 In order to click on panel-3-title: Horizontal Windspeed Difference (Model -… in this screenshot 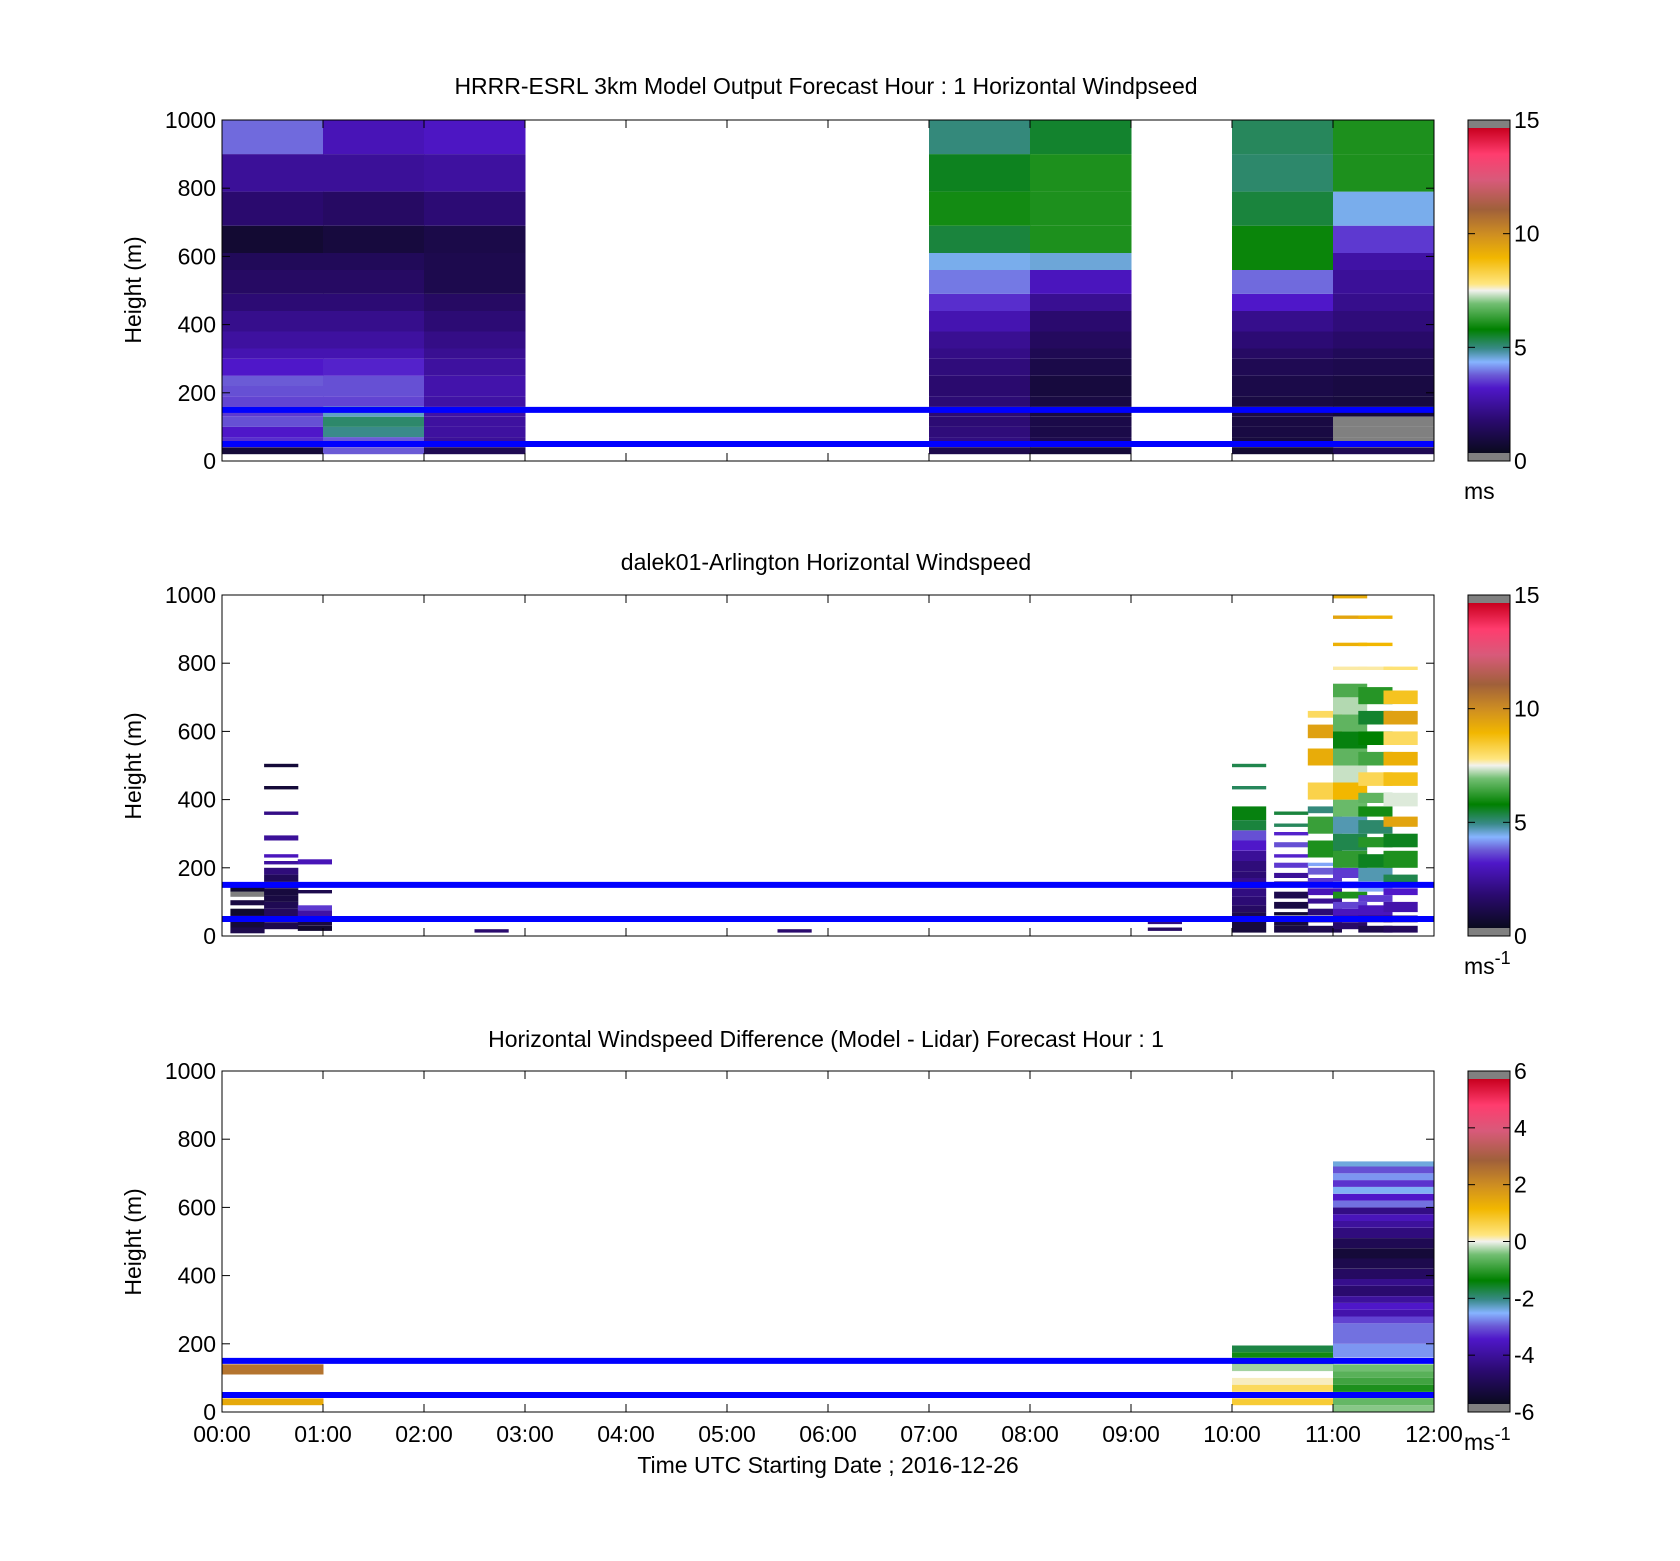, I will do `click(826, 1039)`.